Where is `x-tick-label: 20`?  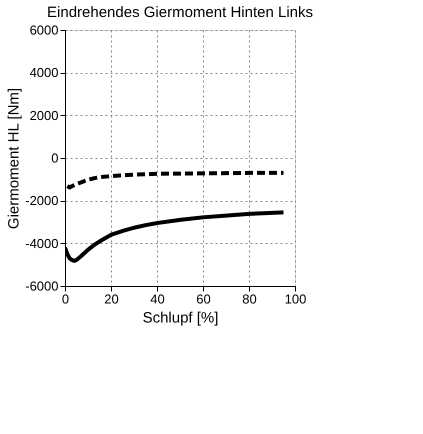
x-tick-label: 20 is located at coordinates (111, 299).